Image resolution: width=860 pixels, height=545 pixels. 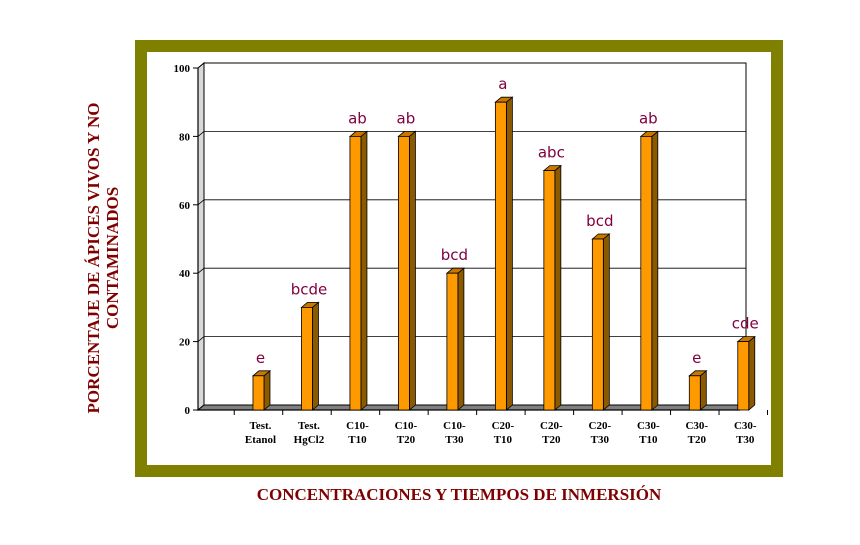 What do you see at coordinates (600, 433) in the screenshot?
I see `x-tick-label: C20-T30` at bounding box center [600, 433].